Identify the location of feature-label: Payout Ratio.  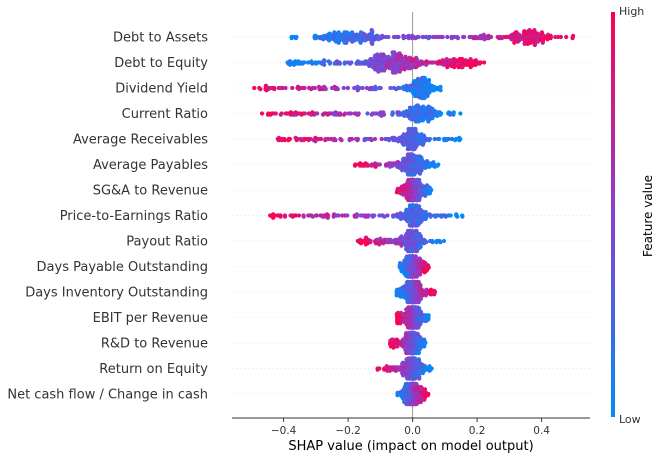
(167, 242).